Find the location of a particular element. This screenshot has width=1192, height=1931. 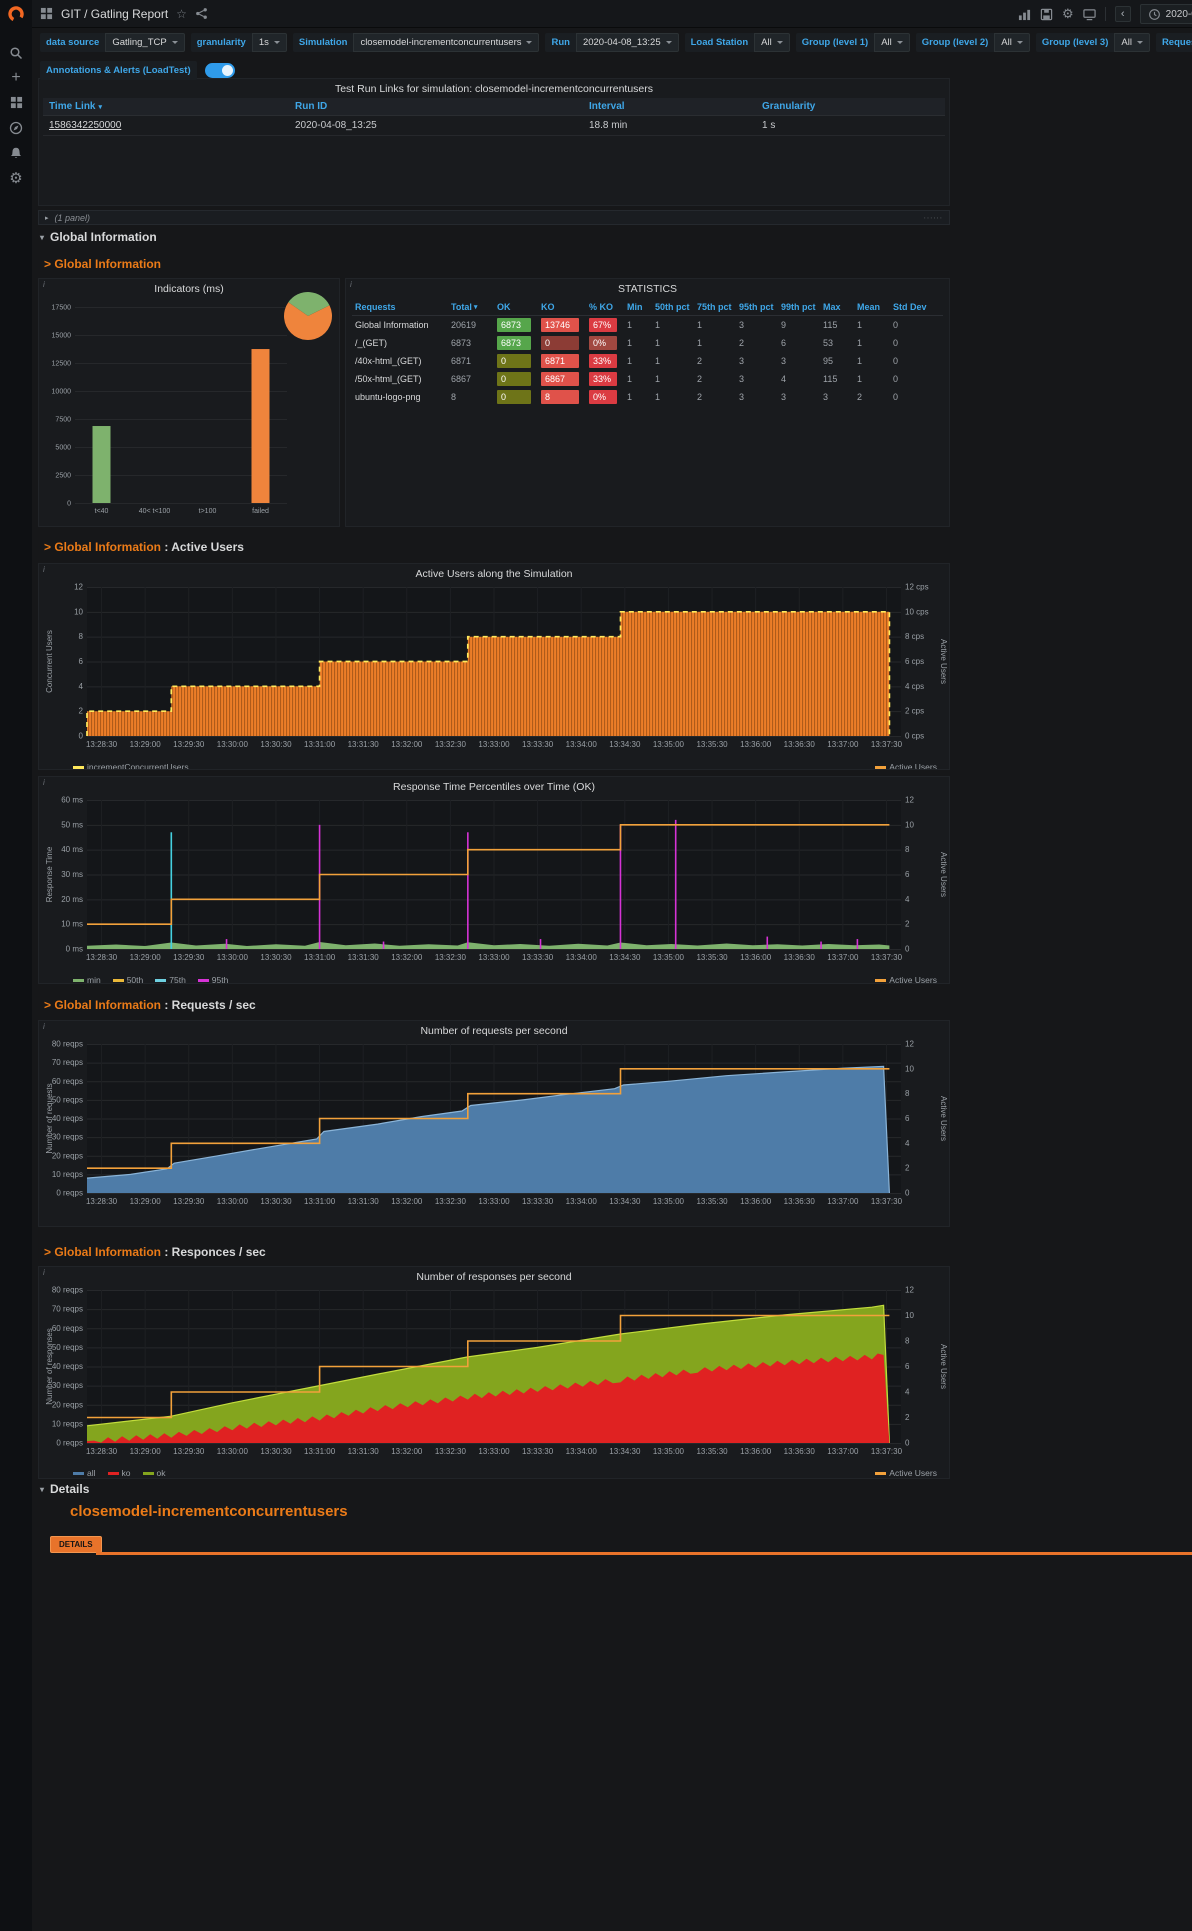

link-responses-per-sec: > Global Information : Responces / sec is located at coordinates (155, 1252).